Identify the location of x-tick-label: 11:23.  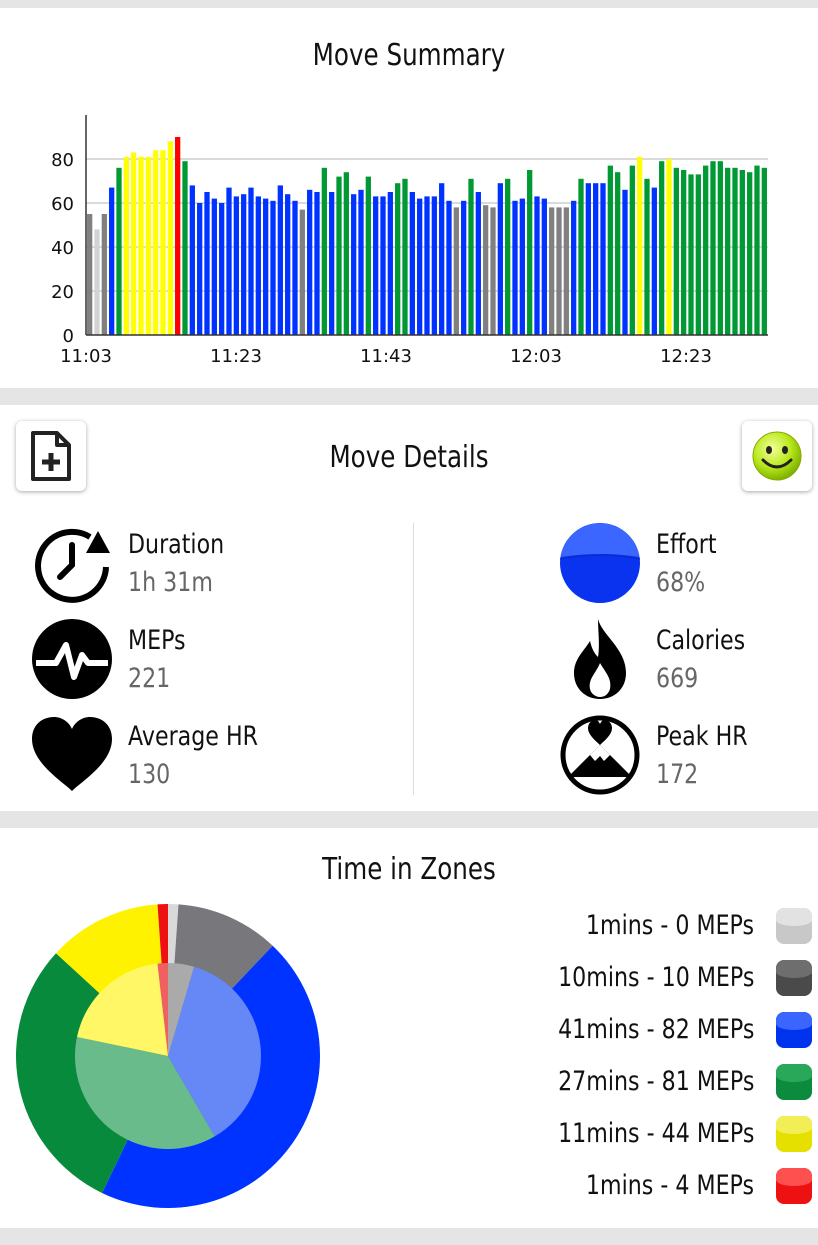
(236, 356).